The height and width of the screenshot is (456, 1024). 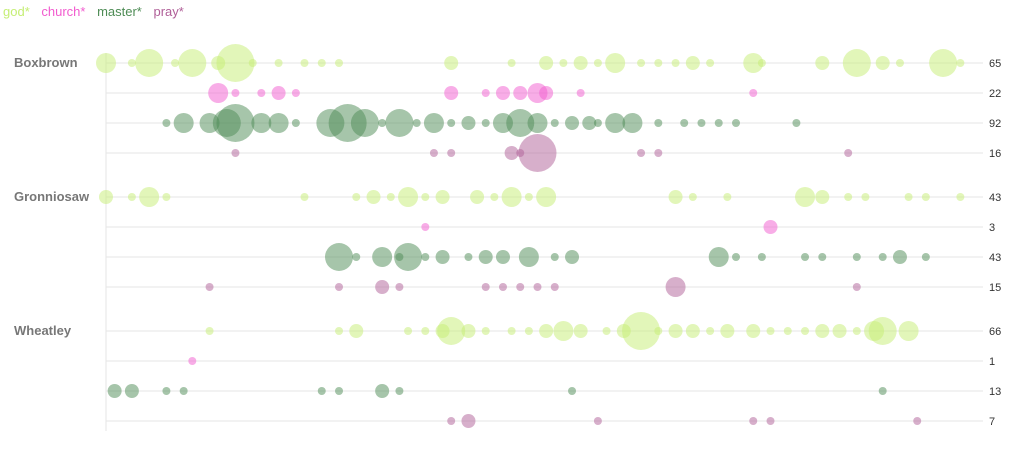 I want to click on legend-item-pray: pray*, so click(x=168, y=11).